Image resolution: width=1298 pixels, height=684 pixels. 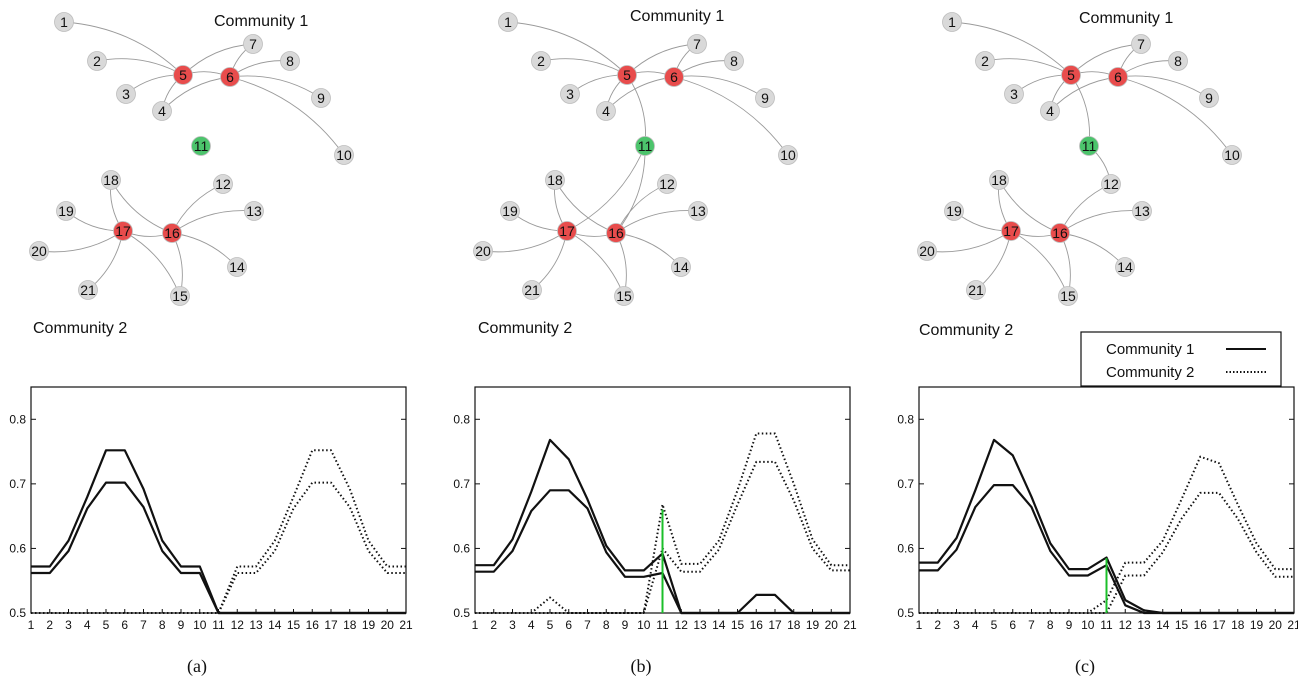 I want to click on x-tick-label: 19, so click(x=1257, y=625).